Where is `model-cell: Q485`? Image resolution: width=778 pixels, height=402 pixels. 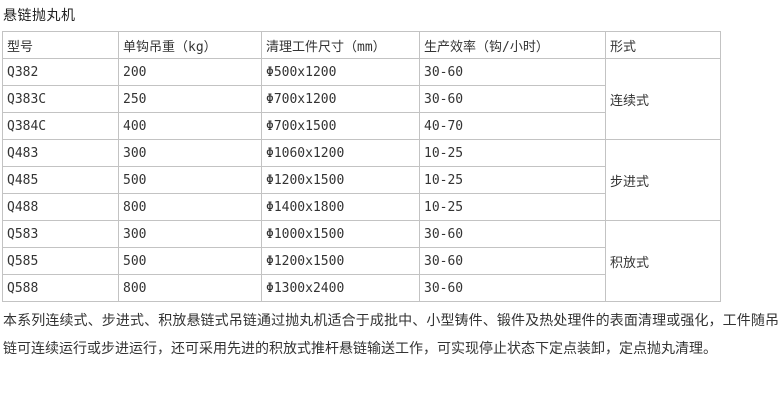 model-cell: Q485 is located at coordinates (60, 180).